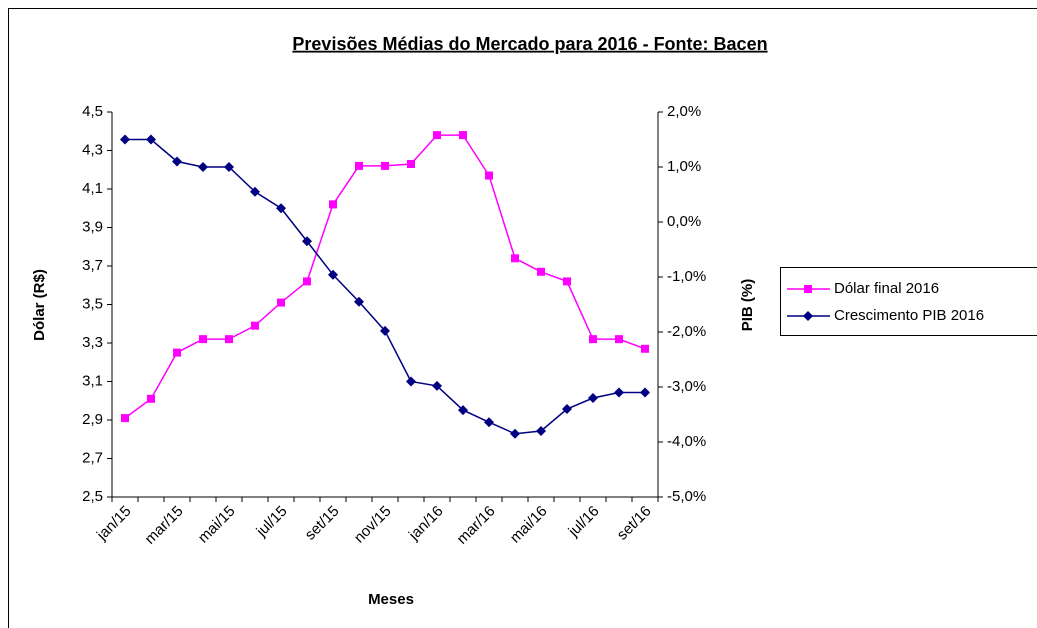  What do you see at coordinates (684, 166) in the screenshot?
I see `y2-tick-label: 1,0%` at bounding box center [684, 166].